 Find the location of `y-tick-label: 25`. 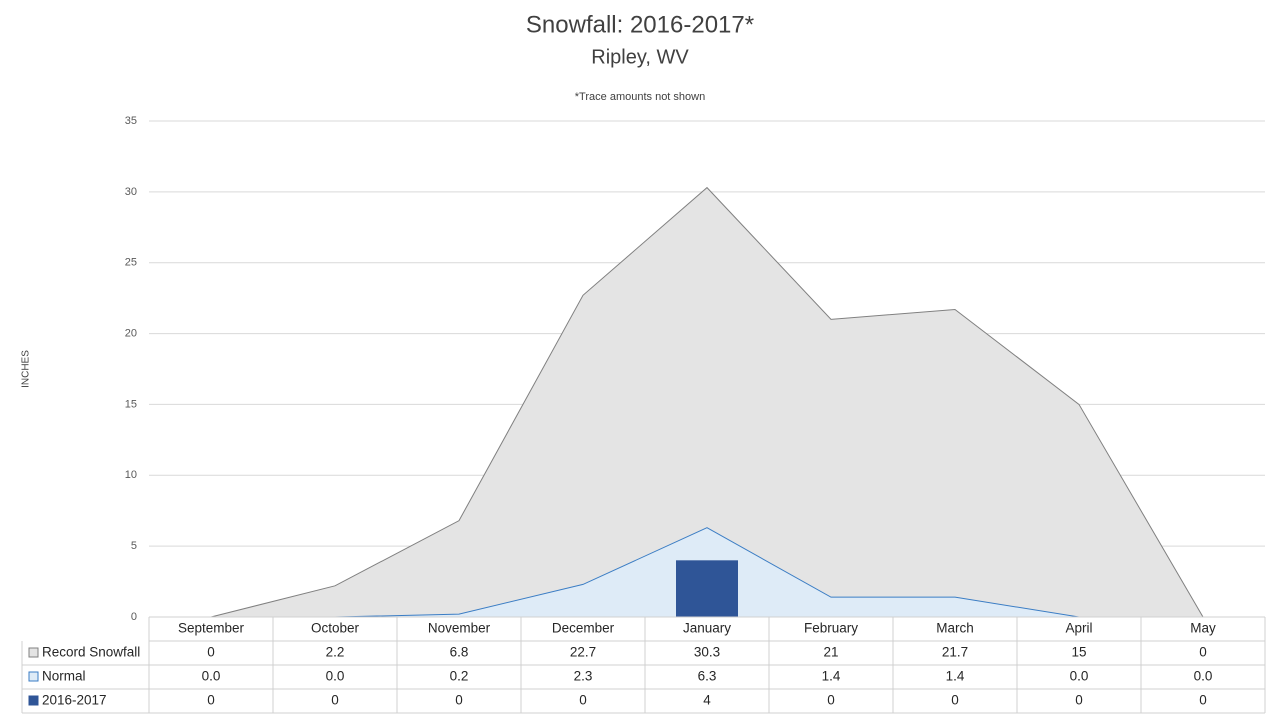

y-tick-label: 25 is located at coordinates (131, 263).